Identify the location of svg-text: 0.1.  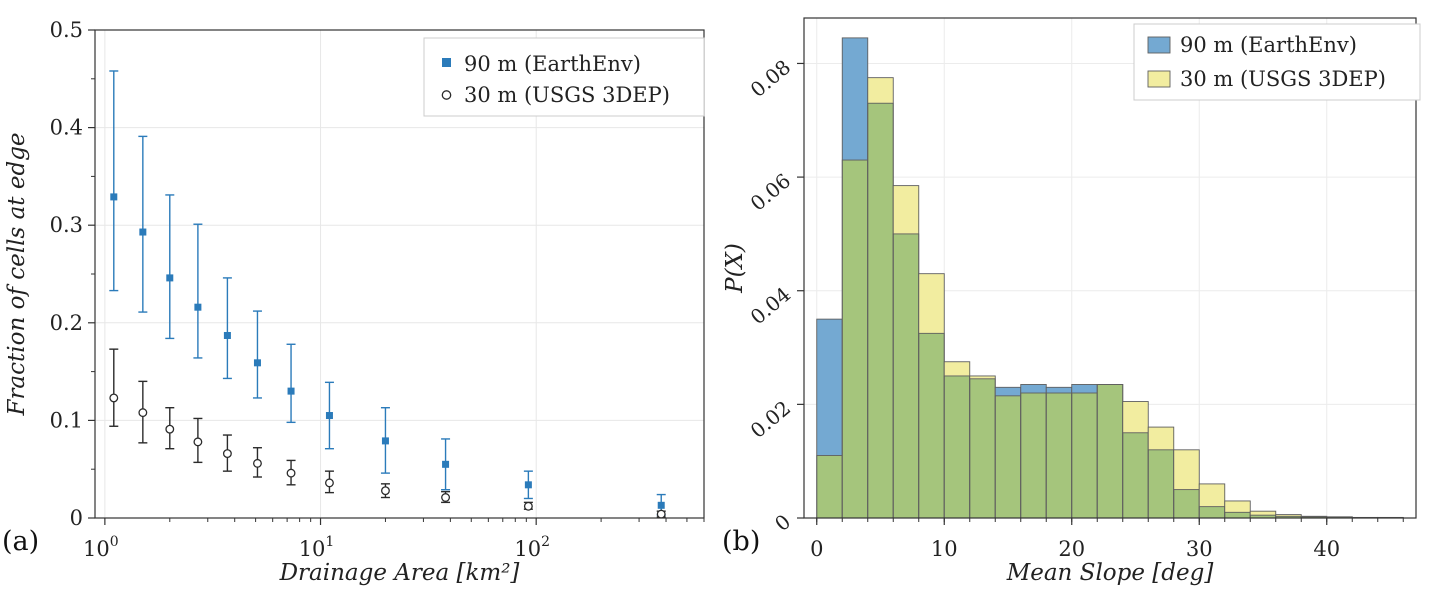
(66, 420).